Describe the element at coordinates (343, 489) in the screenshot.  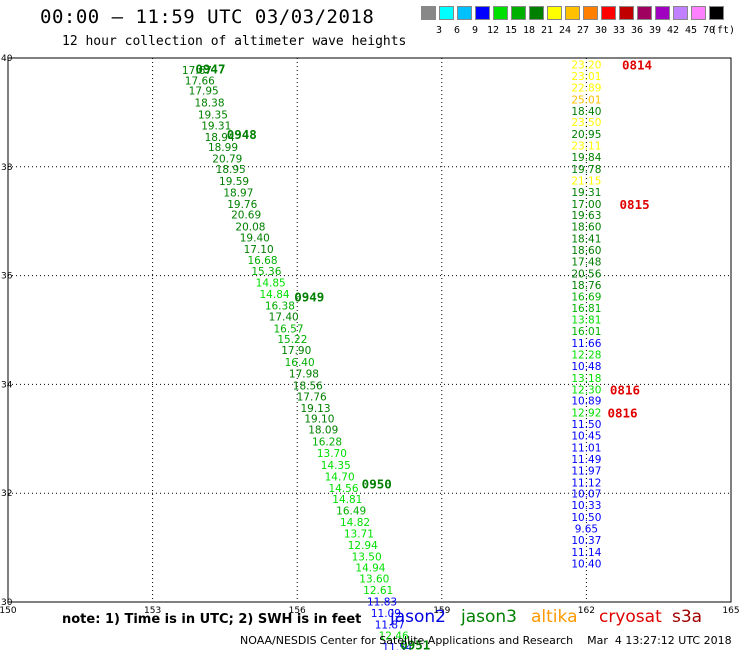
I see `wave-height-label: 14.56` at that location.